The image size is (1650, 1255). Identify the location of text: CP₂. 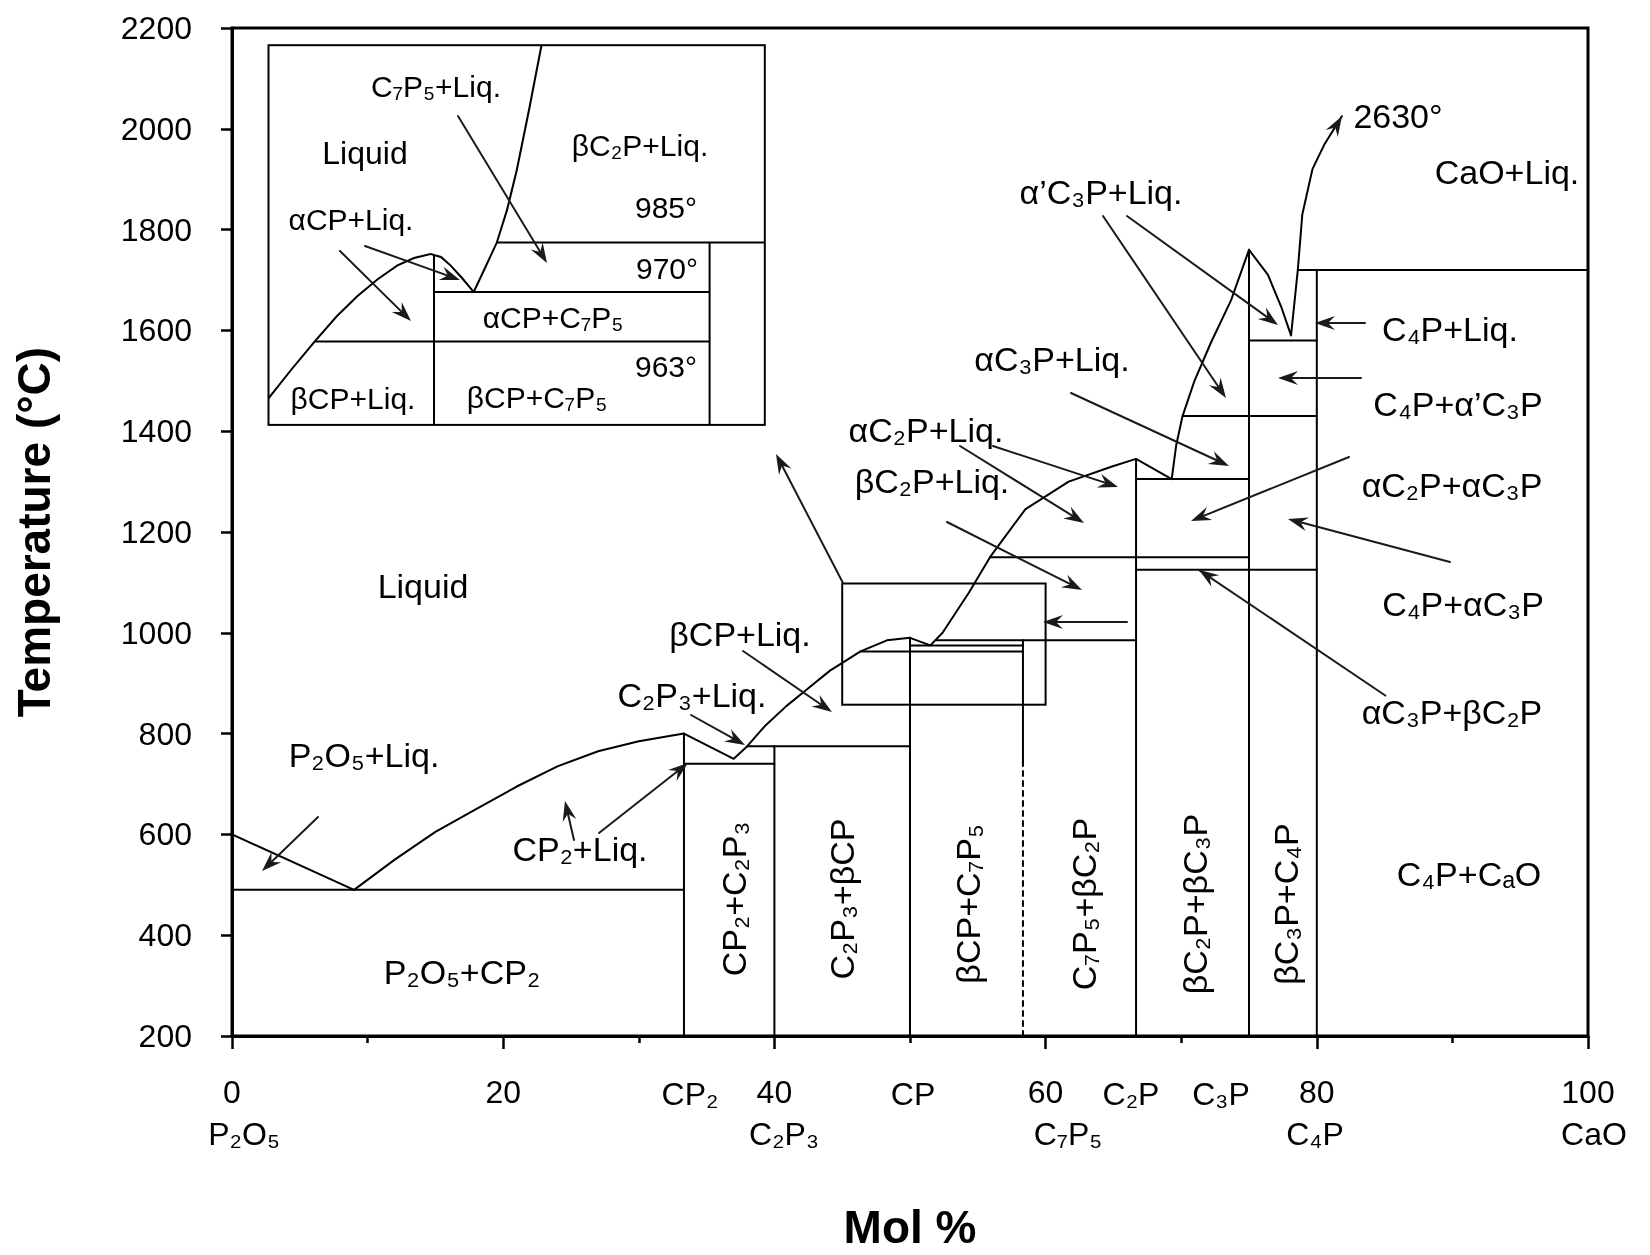
(690, 1094).